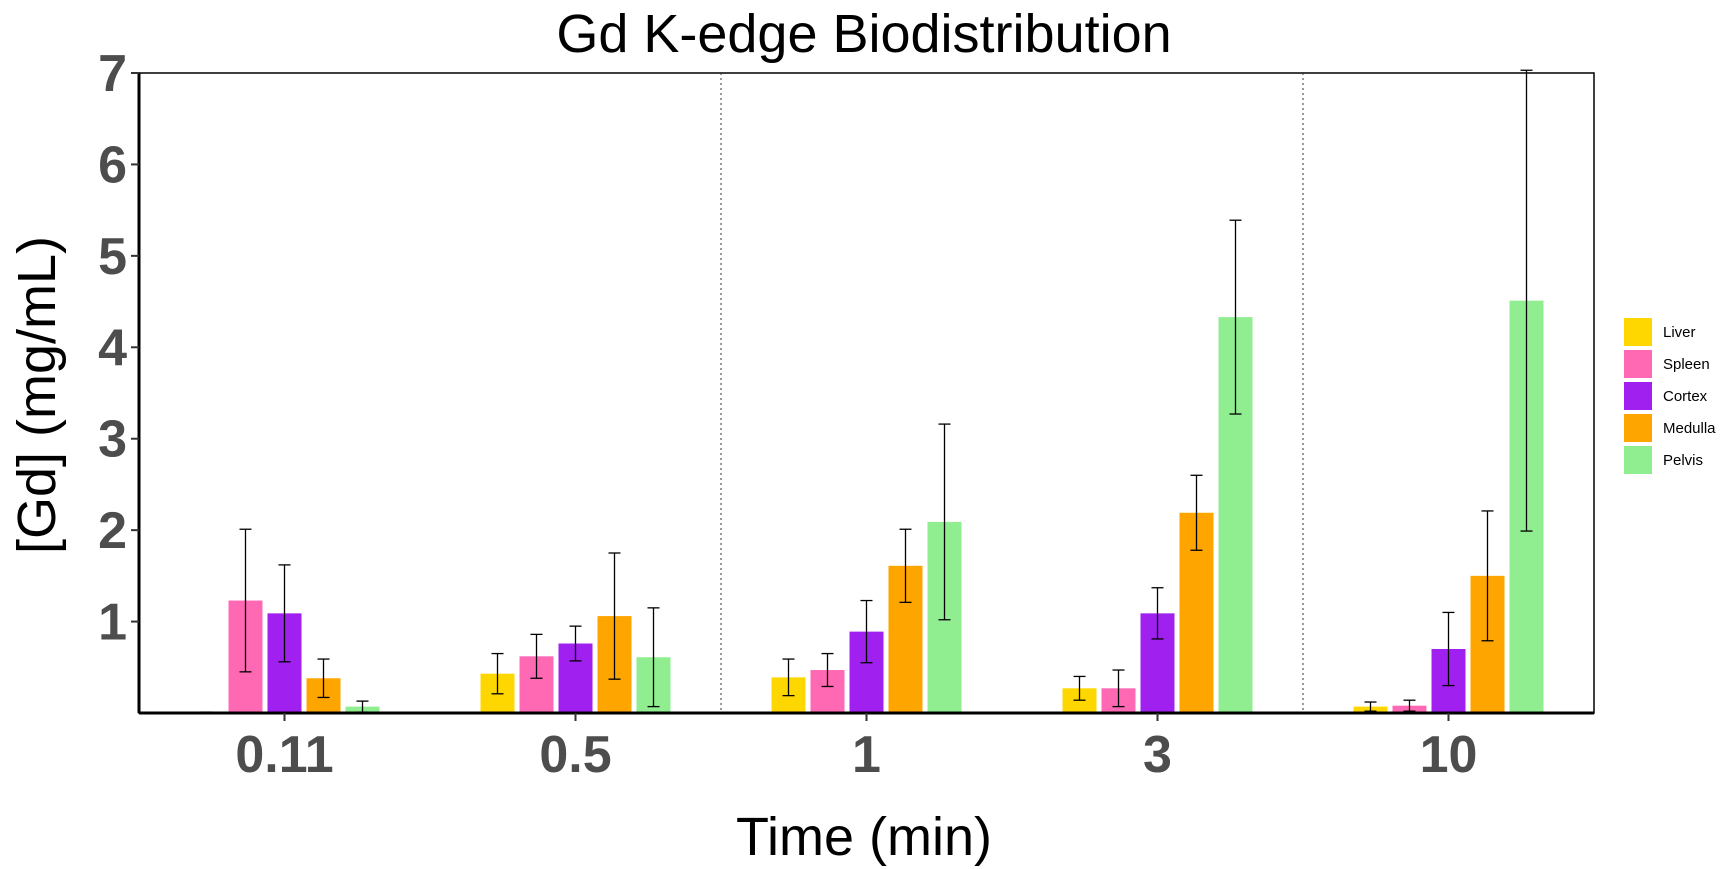  What do you see at coordinates (112, 348) in the screenshot?
I see `y-tick-label-4: 4` at bounding box center [112, 348].